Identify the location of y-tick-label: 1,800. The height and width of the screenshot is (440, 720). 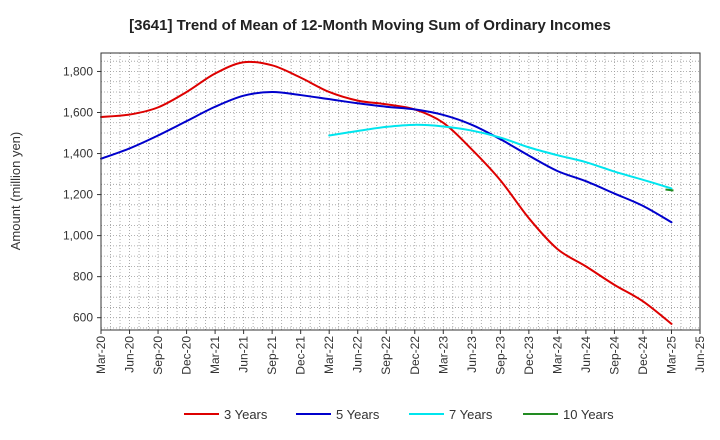
(78, 71).